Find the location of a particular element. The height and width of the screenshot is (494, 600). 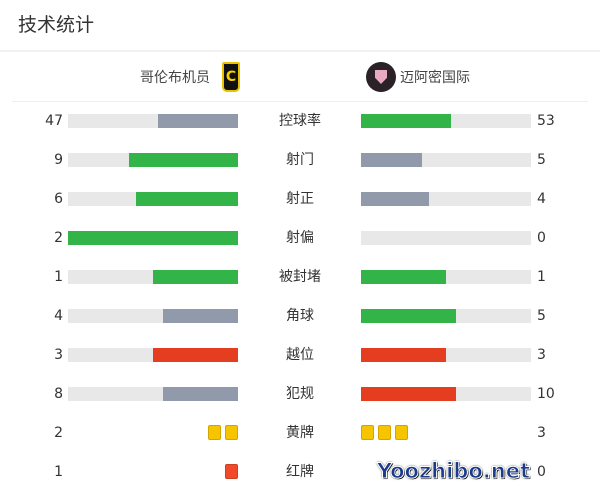

page-title: 技术统计 is located at coordinates (56, 25).